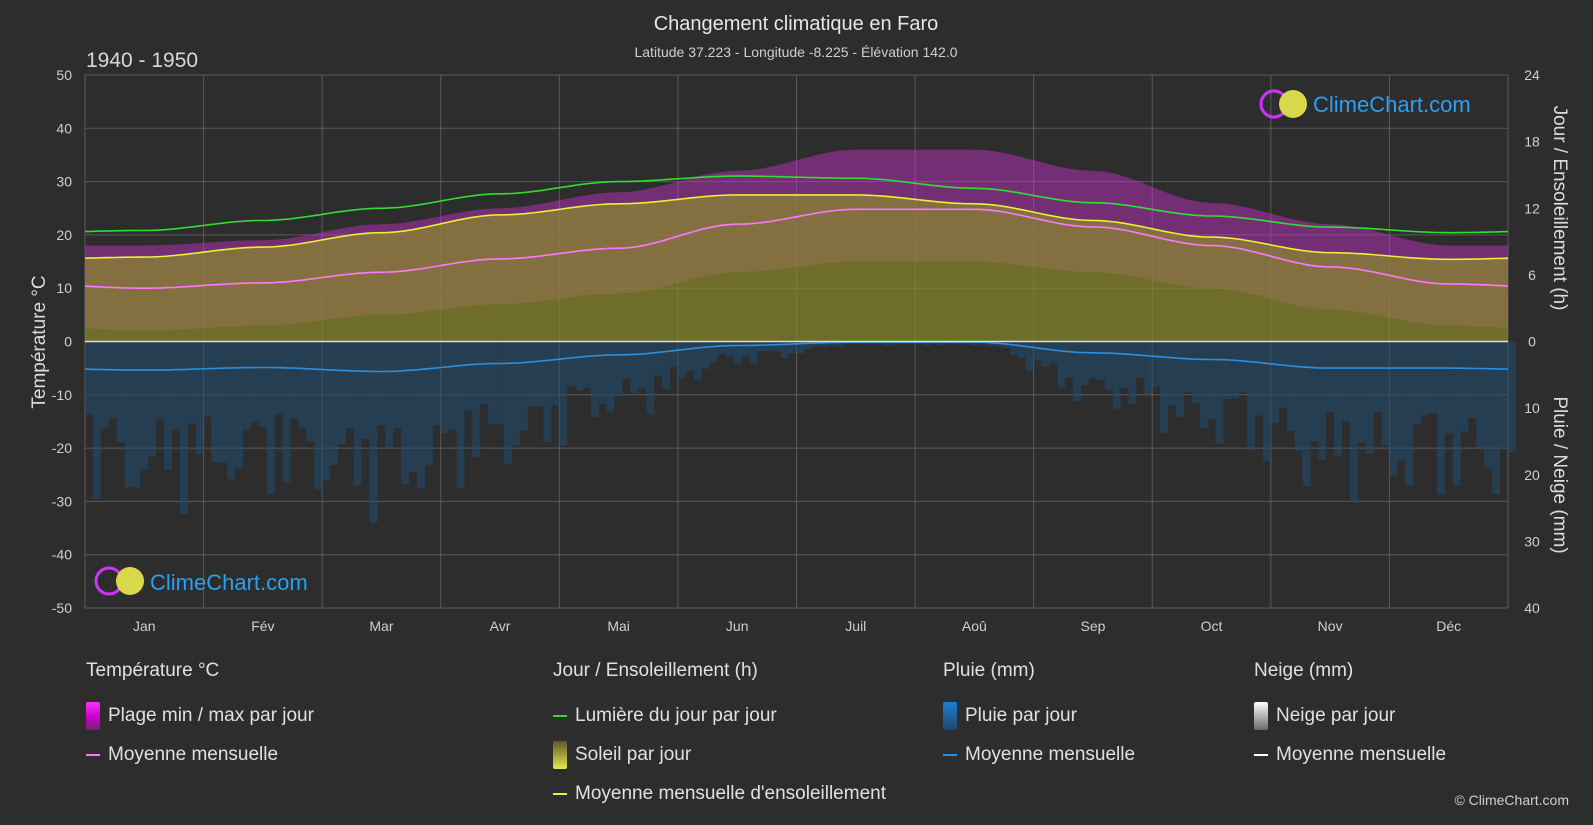  Describe the element at coordinates (796, 204) in the screenshot. I see `daylight-line` at that location.